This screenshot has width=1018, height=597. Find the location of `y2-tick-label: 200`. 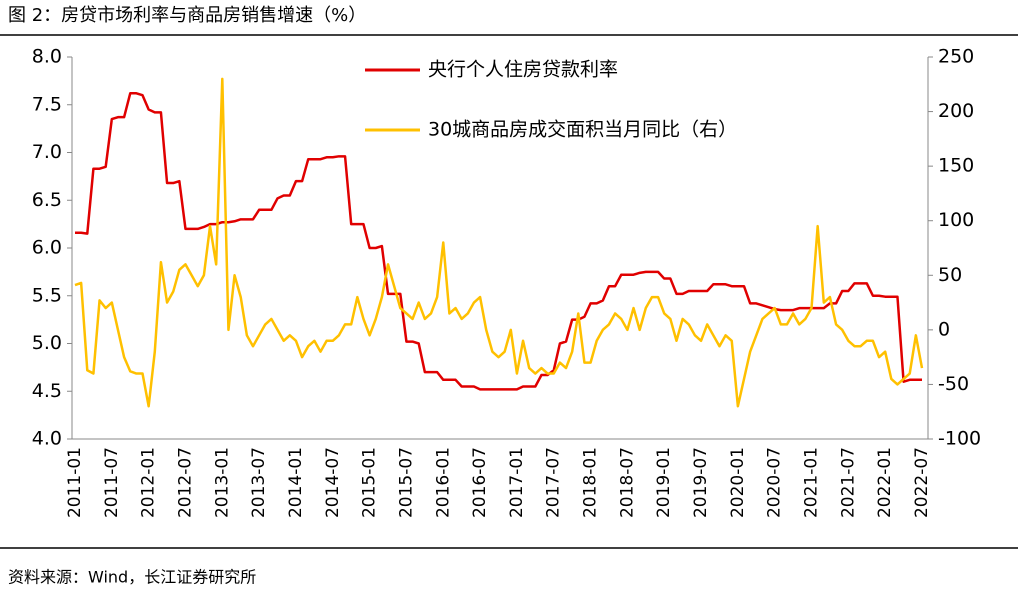

y2-tick-label: 200 is located at coordinates (956, 111).